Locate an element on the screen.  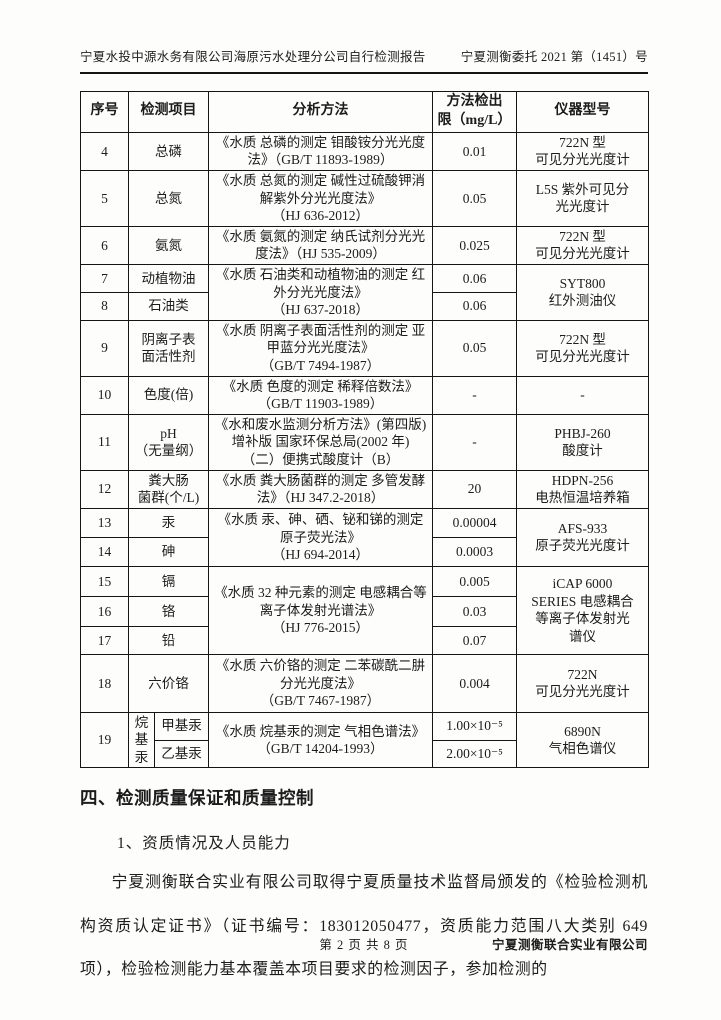
cell-limit: 0.03 is located at coordinates (474, 611).